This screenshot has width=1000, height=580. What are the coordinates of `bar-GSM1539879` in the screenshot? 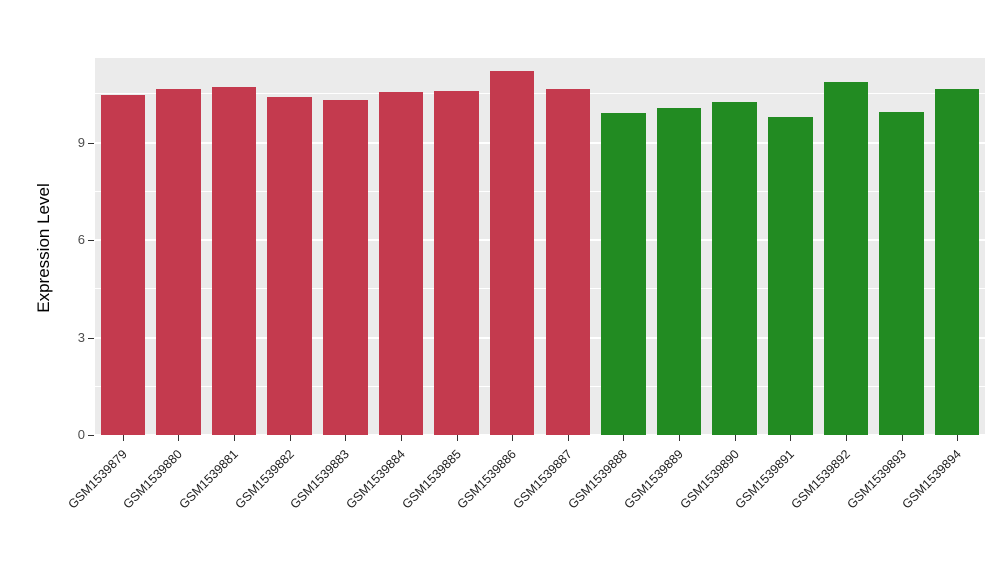 It's located at (123, 265).